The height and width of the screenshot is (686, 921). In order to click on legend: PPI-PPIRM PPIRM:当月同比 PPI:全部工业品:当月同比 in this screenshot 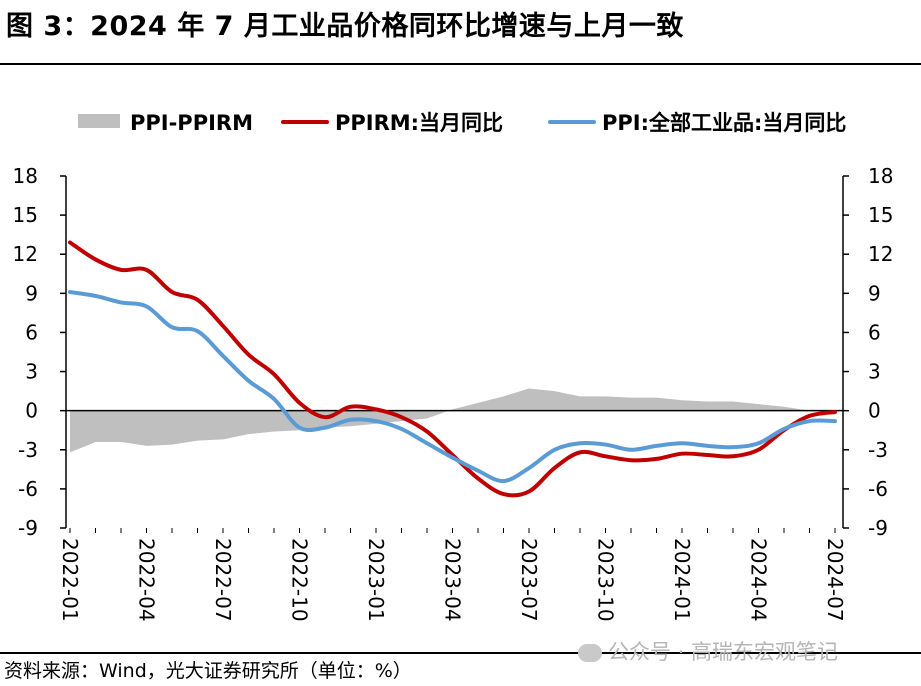, I will do `click(462, 123)`.